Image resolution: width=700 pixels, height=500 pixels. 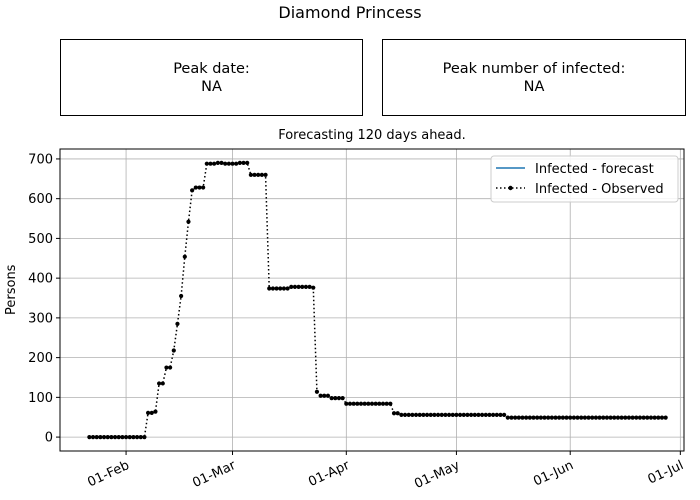 What do you see at coordinates (510, 188) in the screenshot?
I see `legend-observed-marker` at bounding box center [510, 188].